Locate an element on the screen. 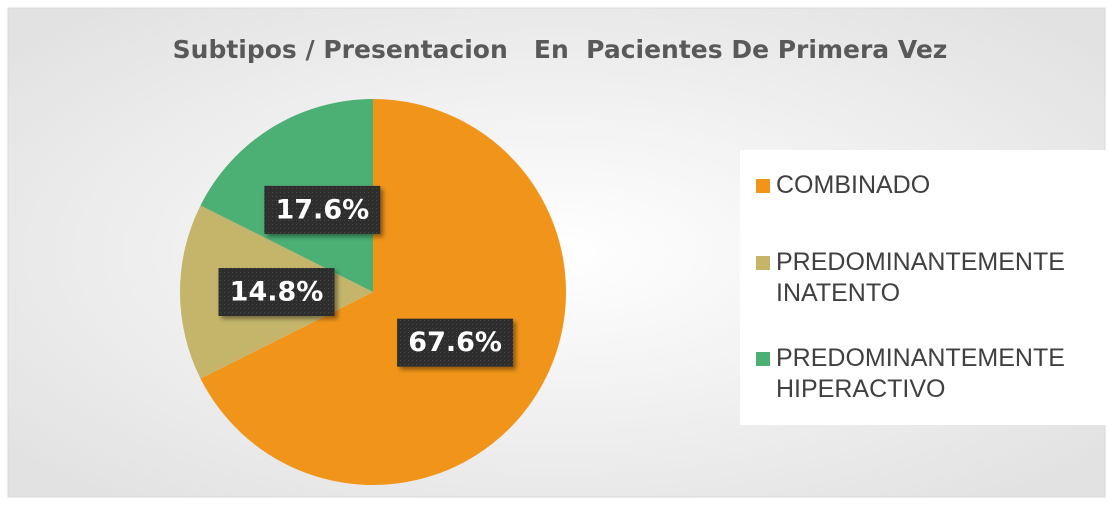 The image size is (1111, 511). data-label-text: 17.6% is located at coordinates (322, 209).